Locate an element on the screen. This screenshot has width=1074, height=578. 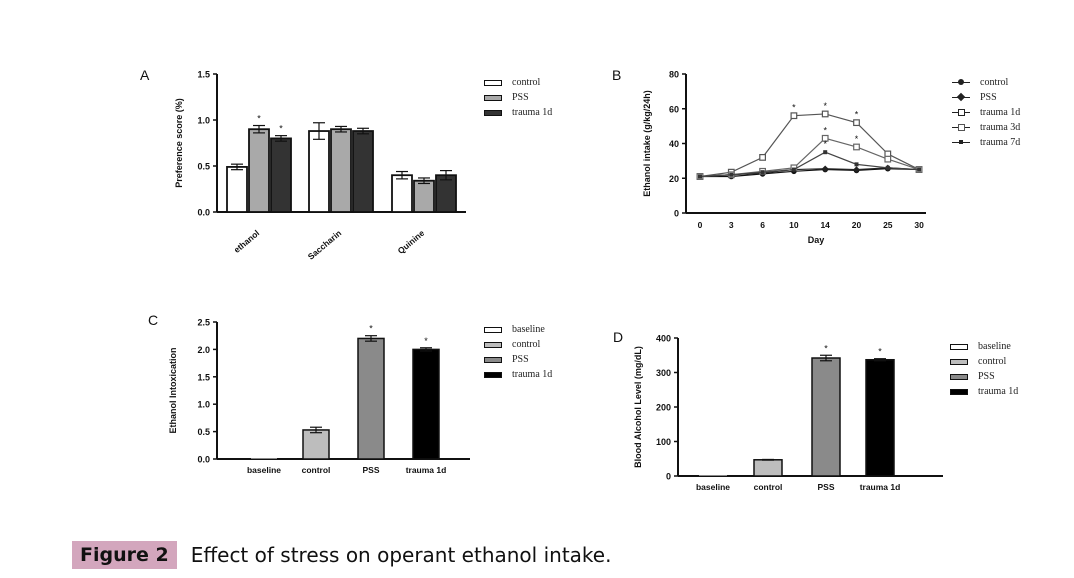
y-tick-label: 1.5 is located at coordinates (203, 377).